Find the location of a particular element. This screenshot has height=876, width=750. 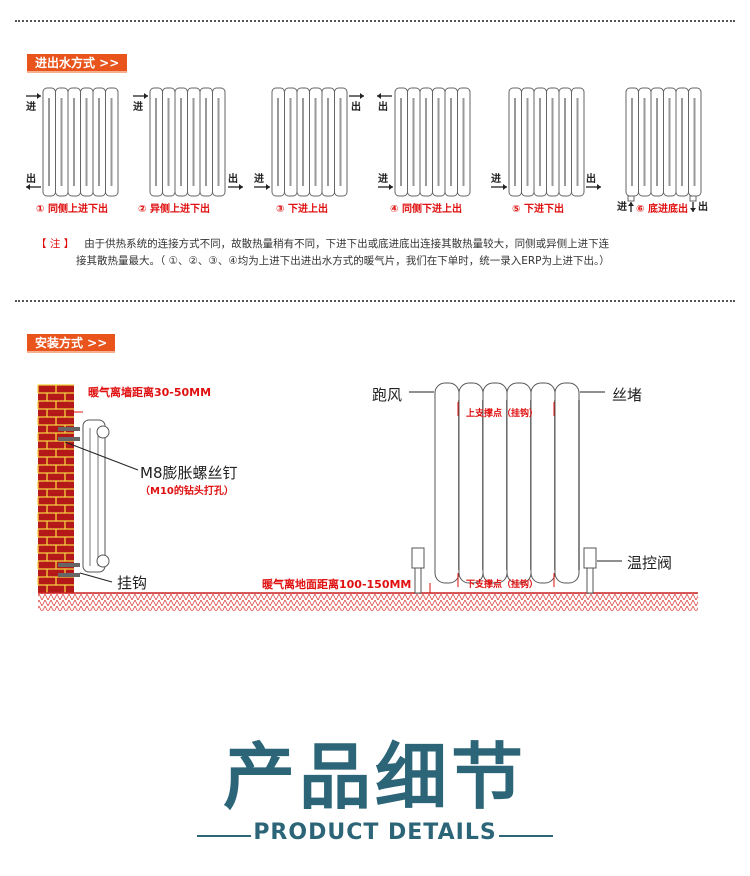

upper-support-label: 上支撑点（挂钩） is located at coordinates (502, 414).